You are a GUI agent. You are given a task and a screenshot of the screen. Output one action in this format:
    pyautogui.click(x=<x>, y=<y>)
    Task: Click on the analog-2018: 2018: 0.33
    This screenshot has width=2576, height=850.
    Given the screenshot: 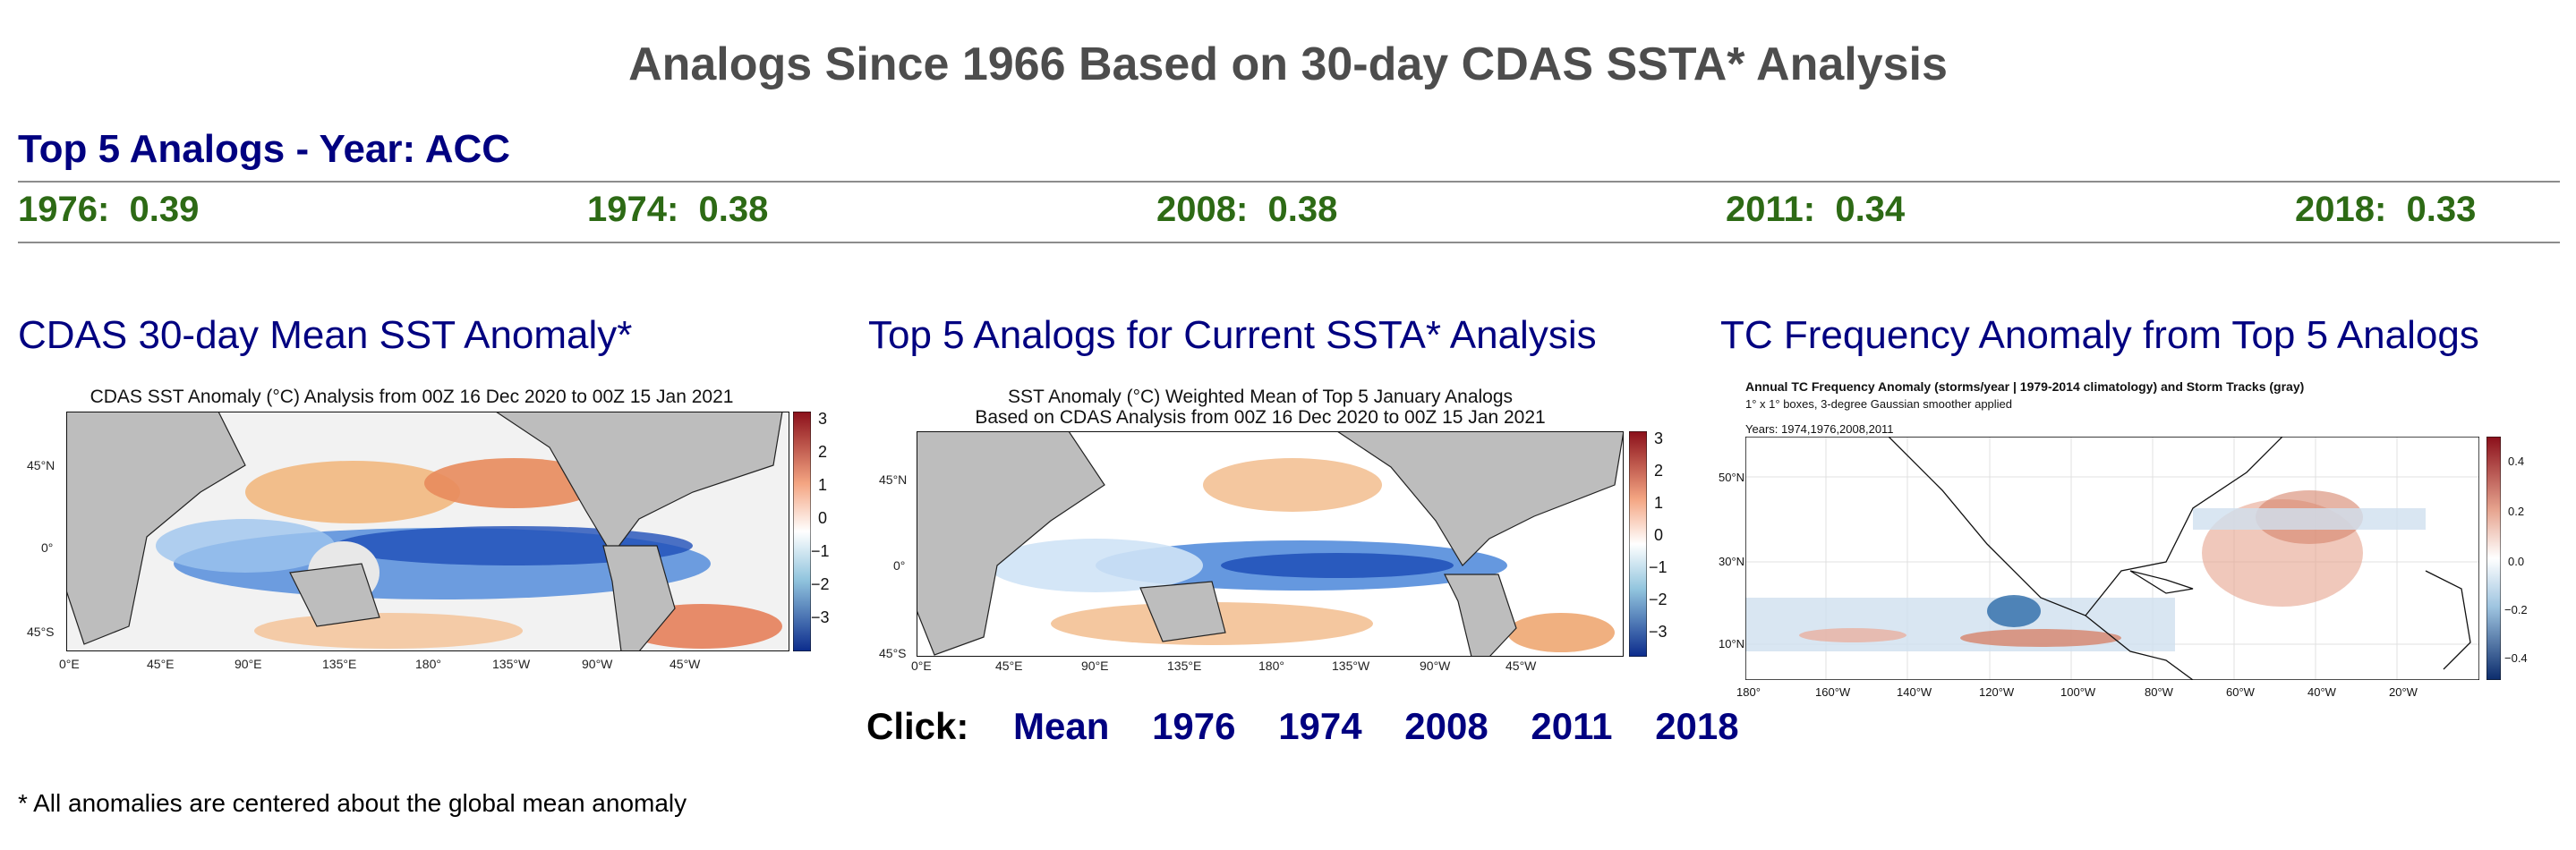 What is the action you would take?
    pyautogui.click(x=2386, y=209)
    